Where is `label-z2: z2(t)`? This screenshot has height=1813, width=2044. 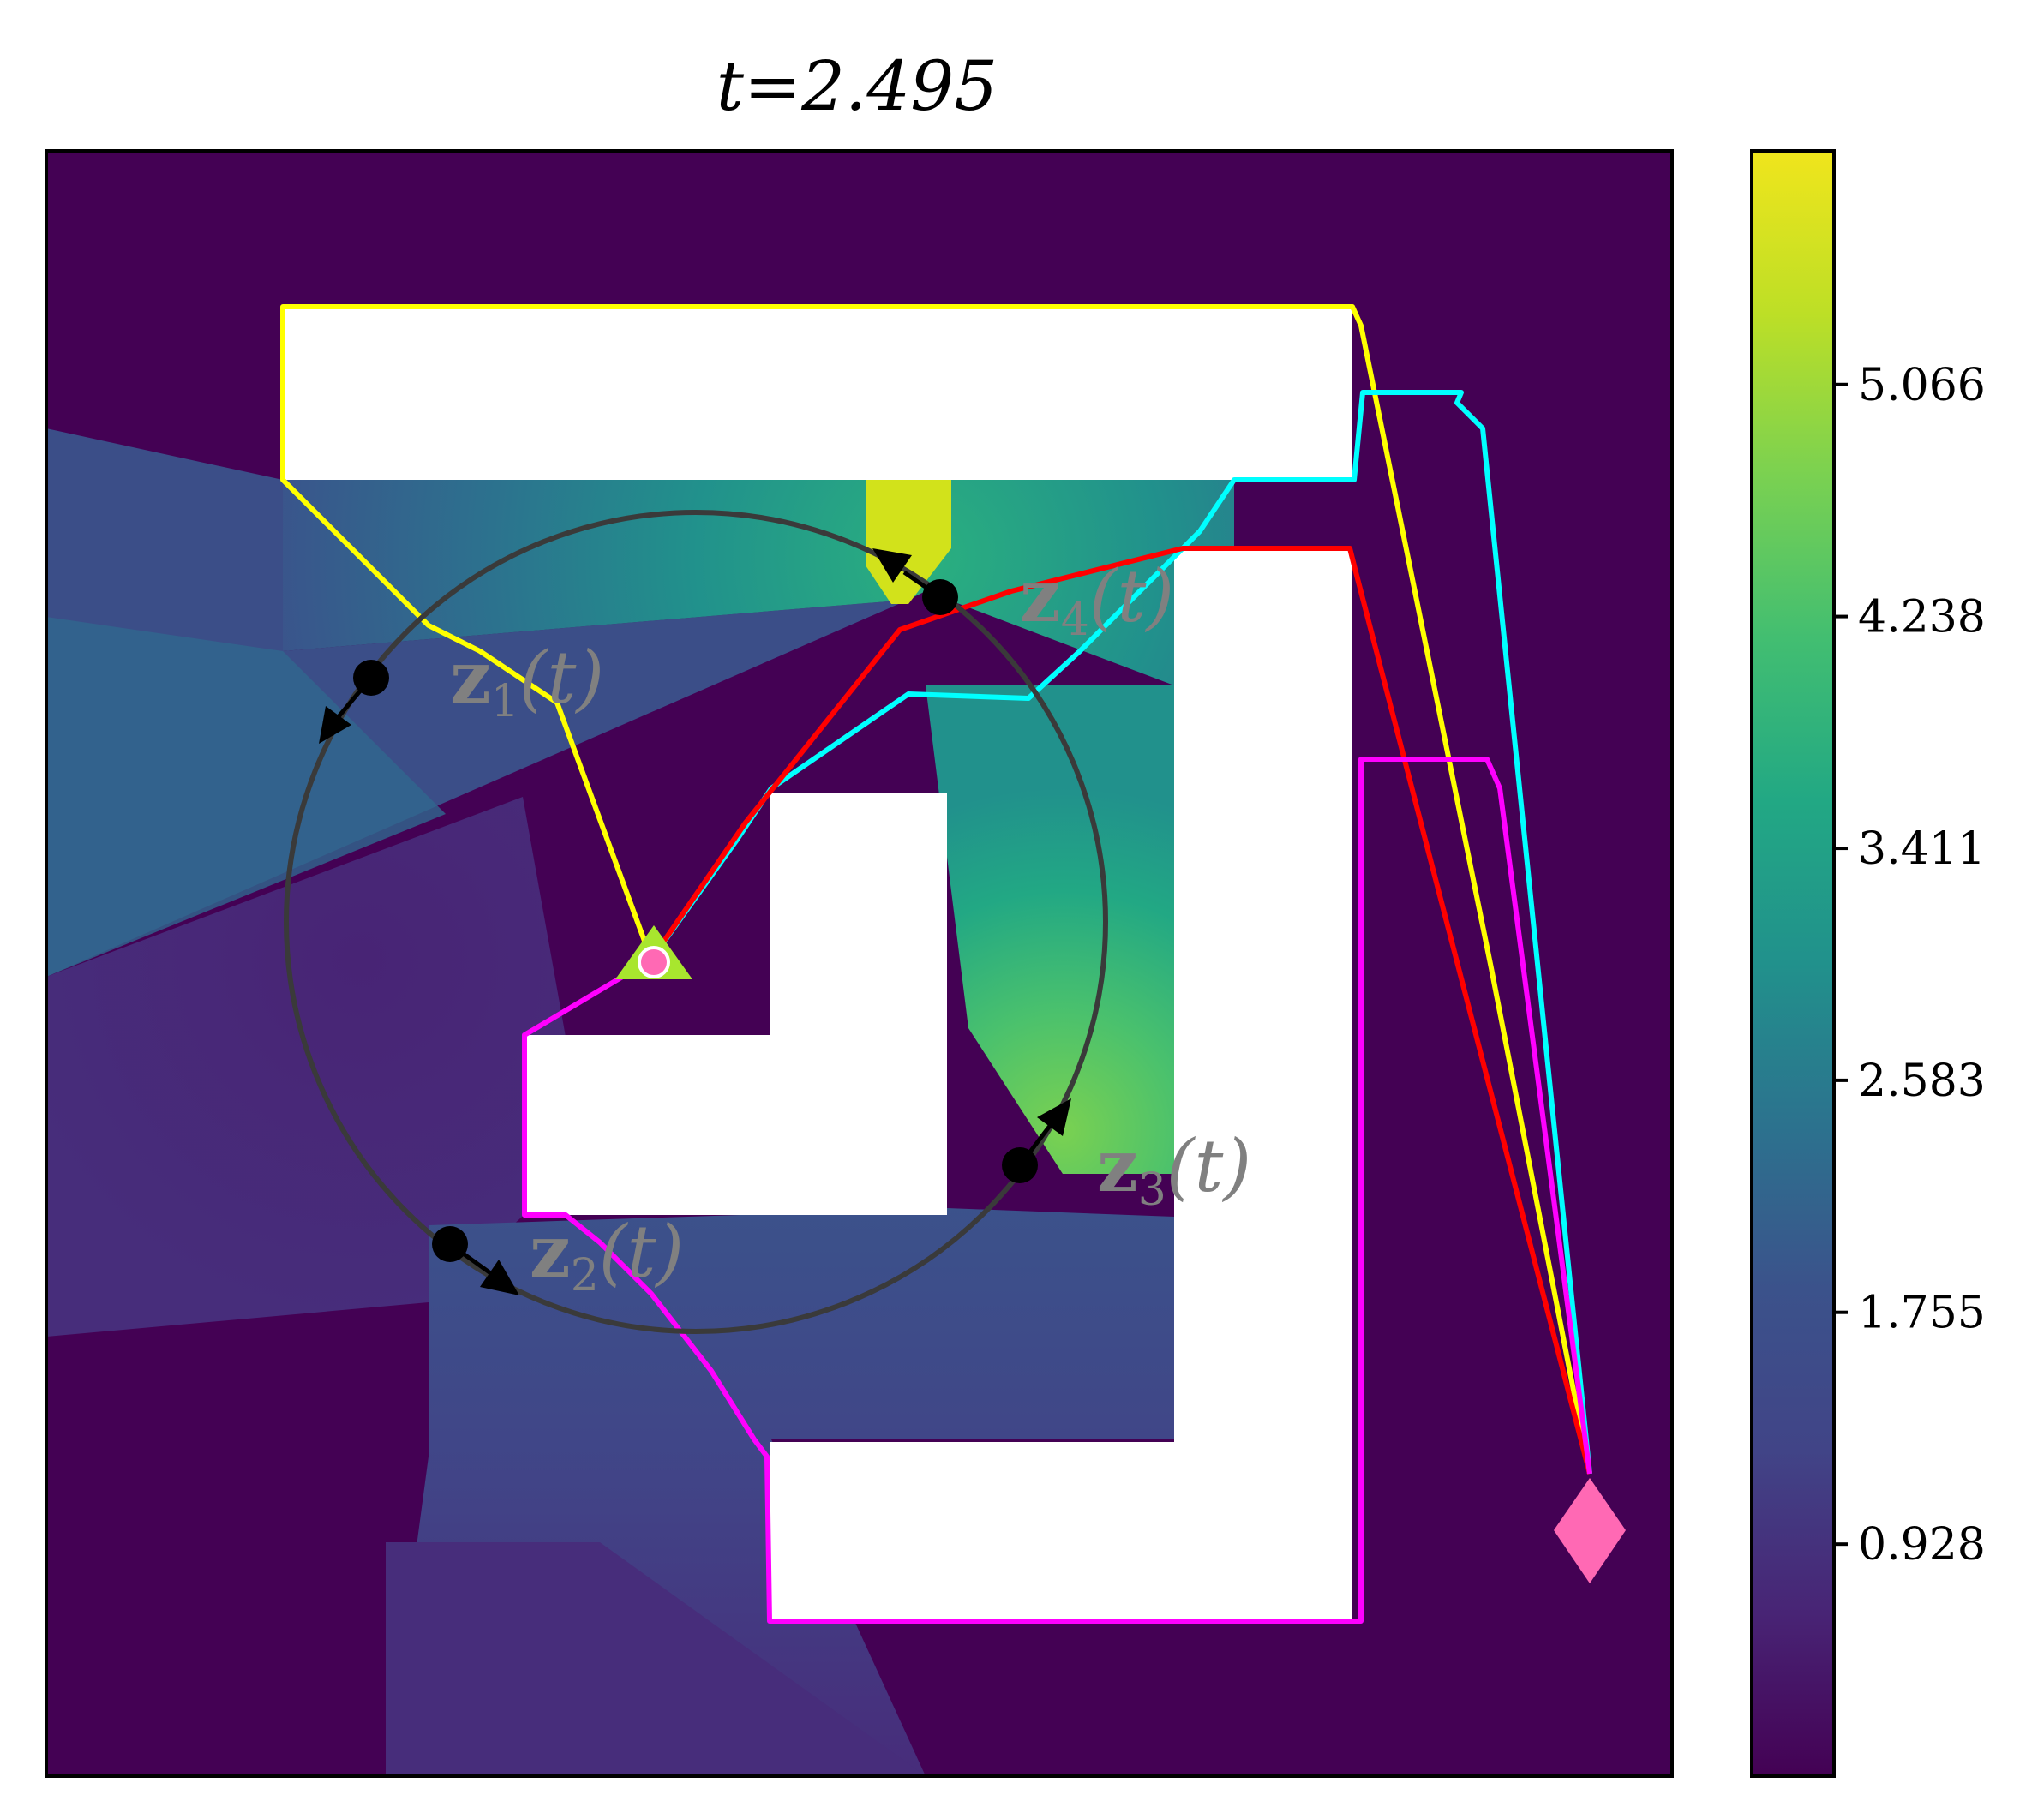
label-z2: z2(t) is located at coordinates (607, 1255).